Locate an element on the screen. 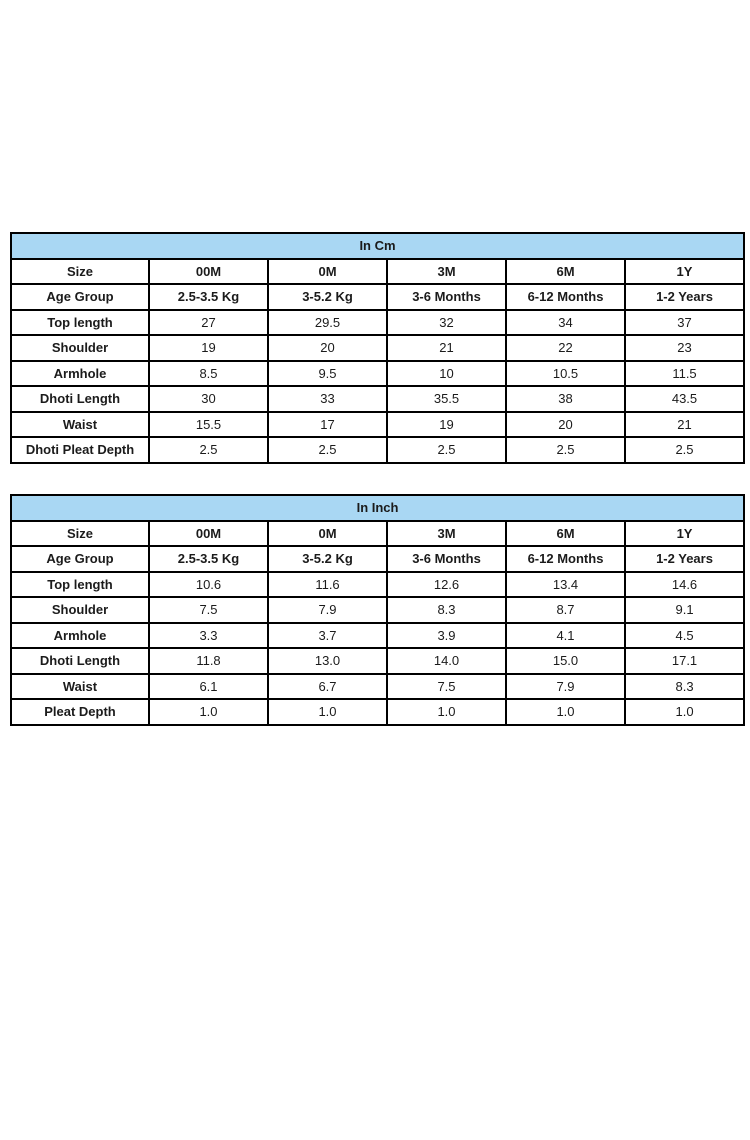 The height and width of the screenshot is (1140, 750). value-cell: 6.7 is located at coordinates (327, 686).